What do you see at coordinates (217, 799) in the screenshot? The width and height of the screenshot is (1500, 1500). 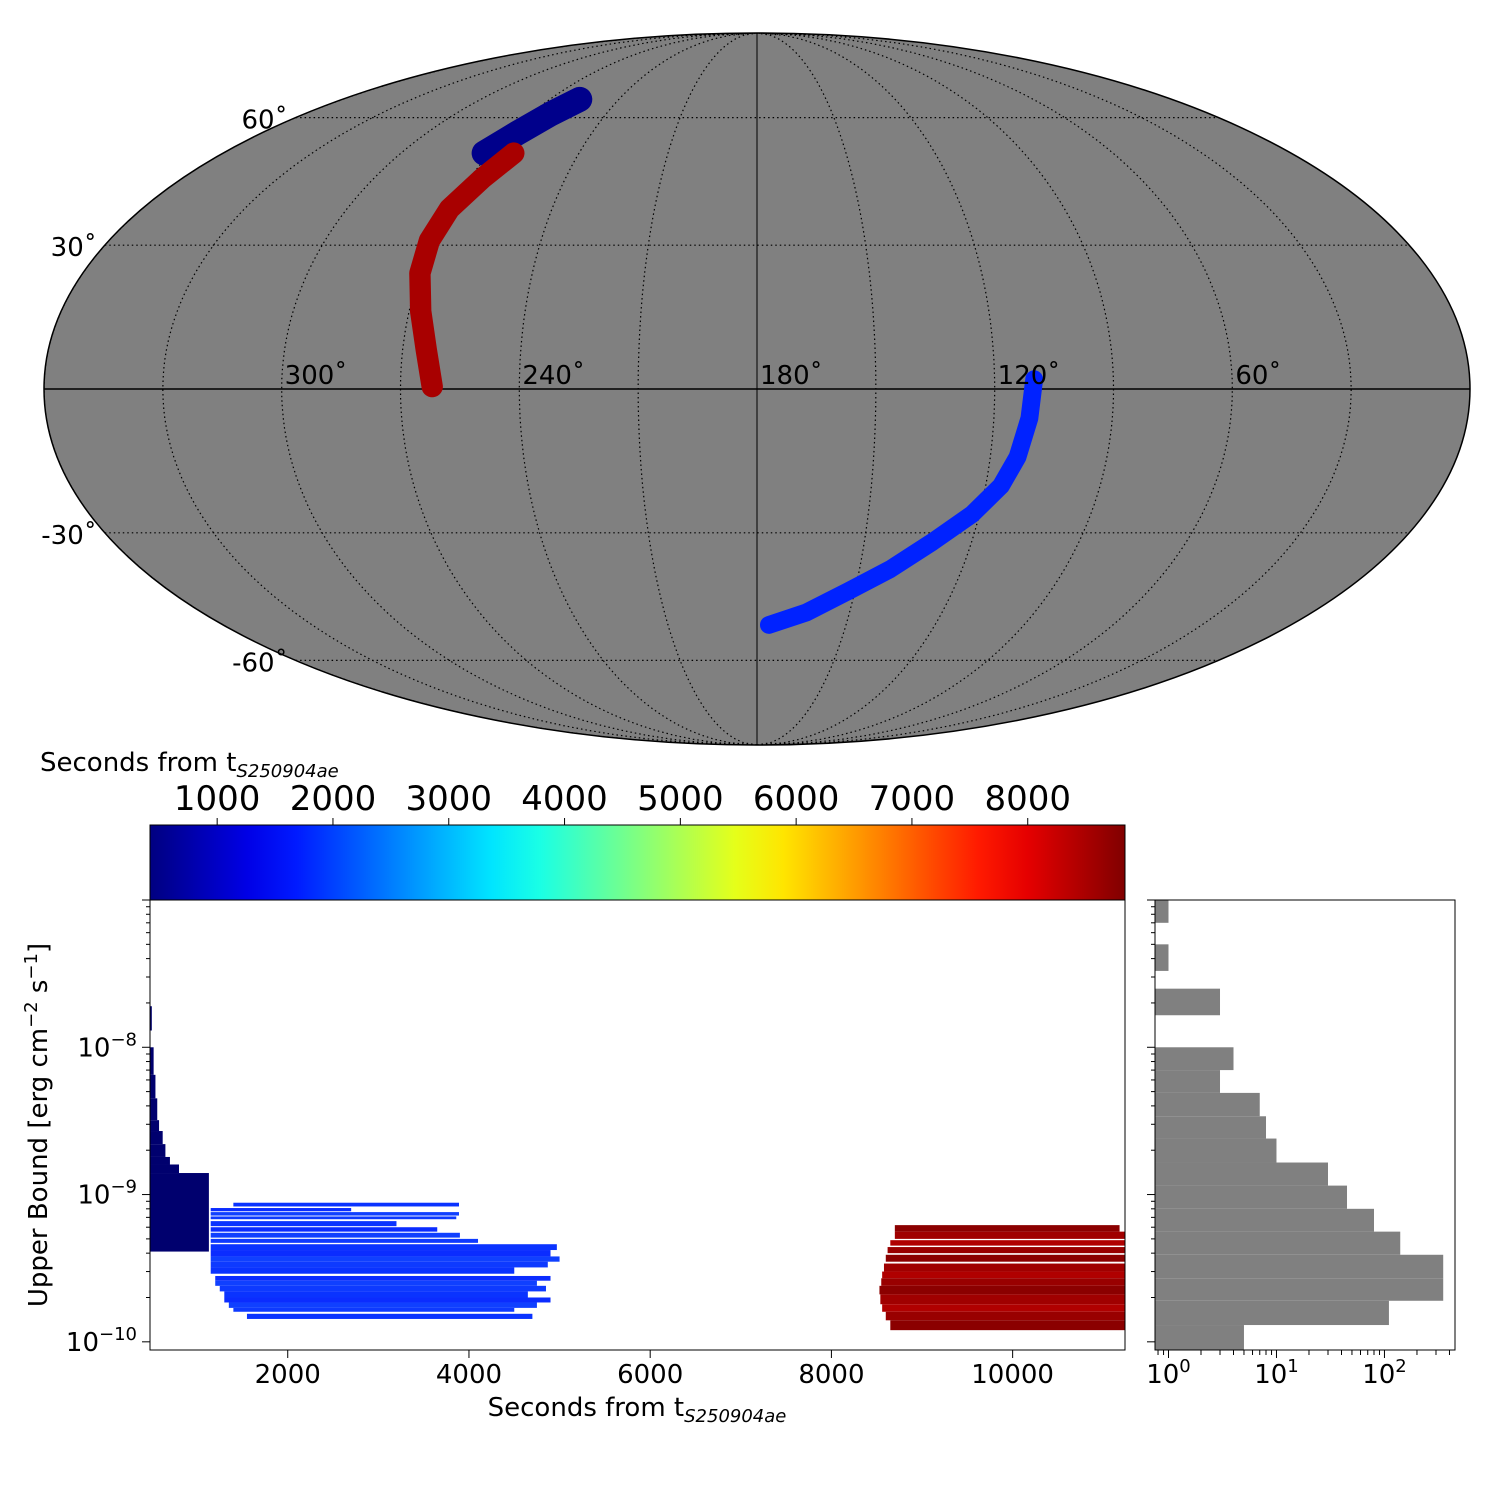 I see `colorbar-tick-label: 1000` at bounding box center [217, 799].